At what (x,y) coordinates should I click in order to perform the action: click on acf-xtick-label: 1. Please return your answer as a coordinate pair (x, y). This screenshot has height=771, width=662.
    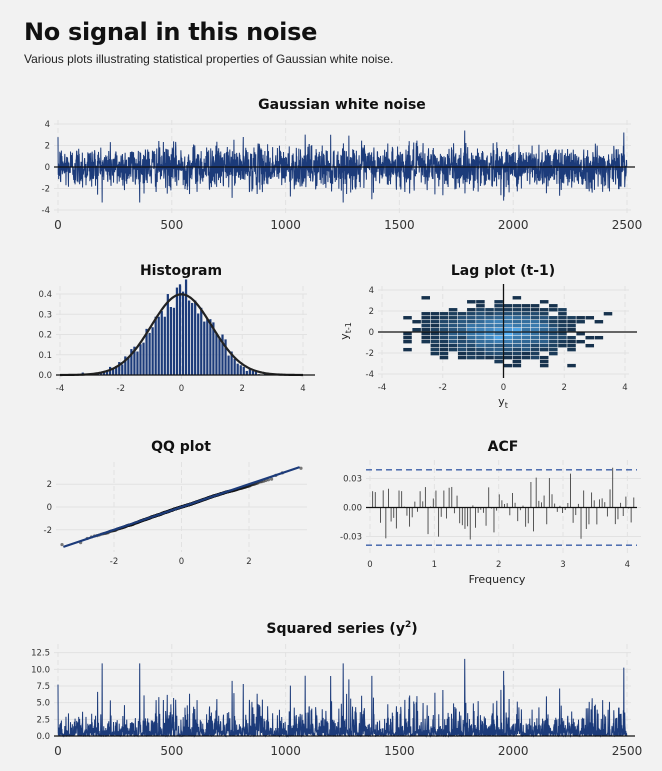
    Looking at the image, I should click on (434, 565).